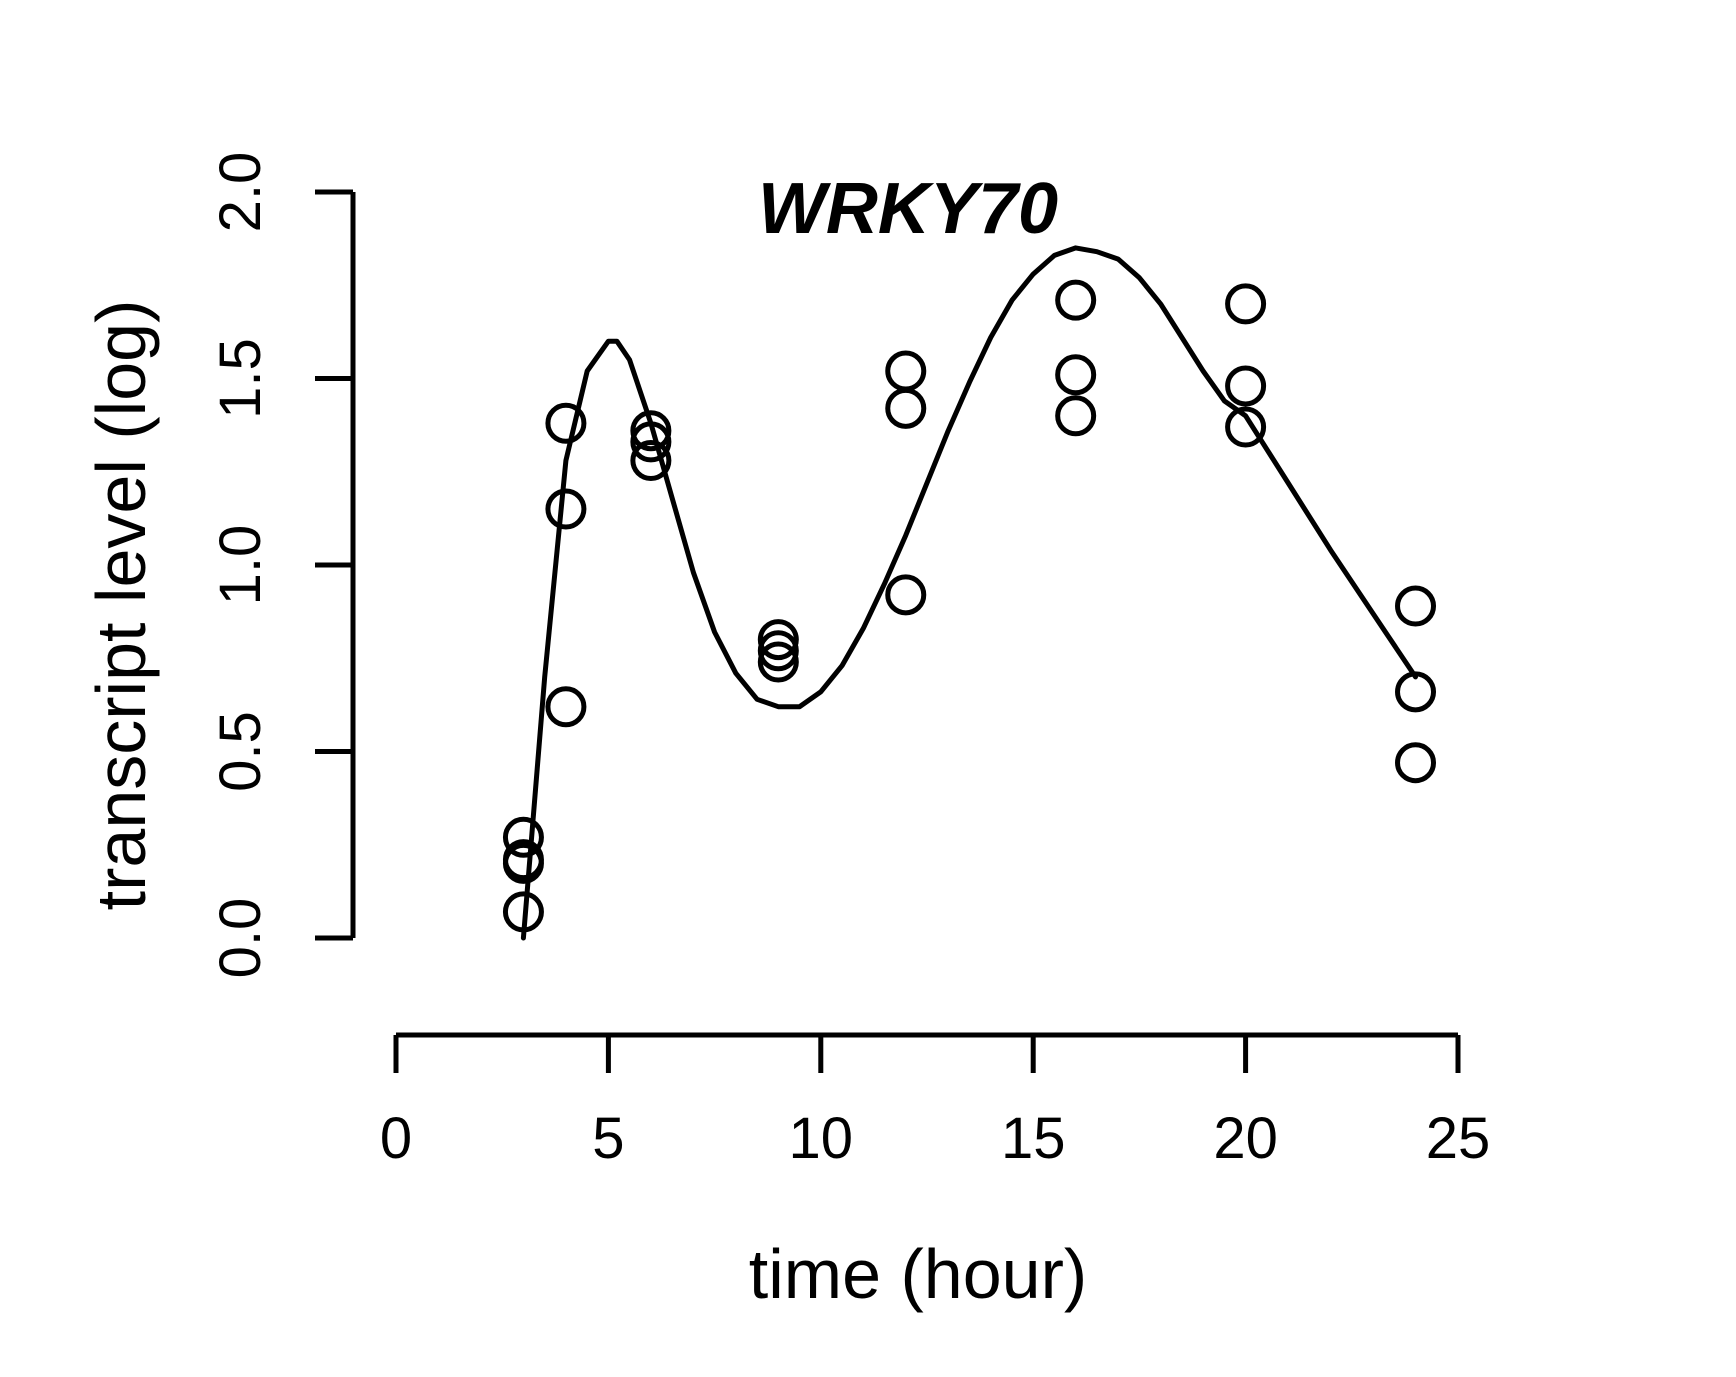  What do you see at coordinates (1033, 1138) in the screenshot?
I see `x-tick-label: 15` at bounding box center [1033, 1138].